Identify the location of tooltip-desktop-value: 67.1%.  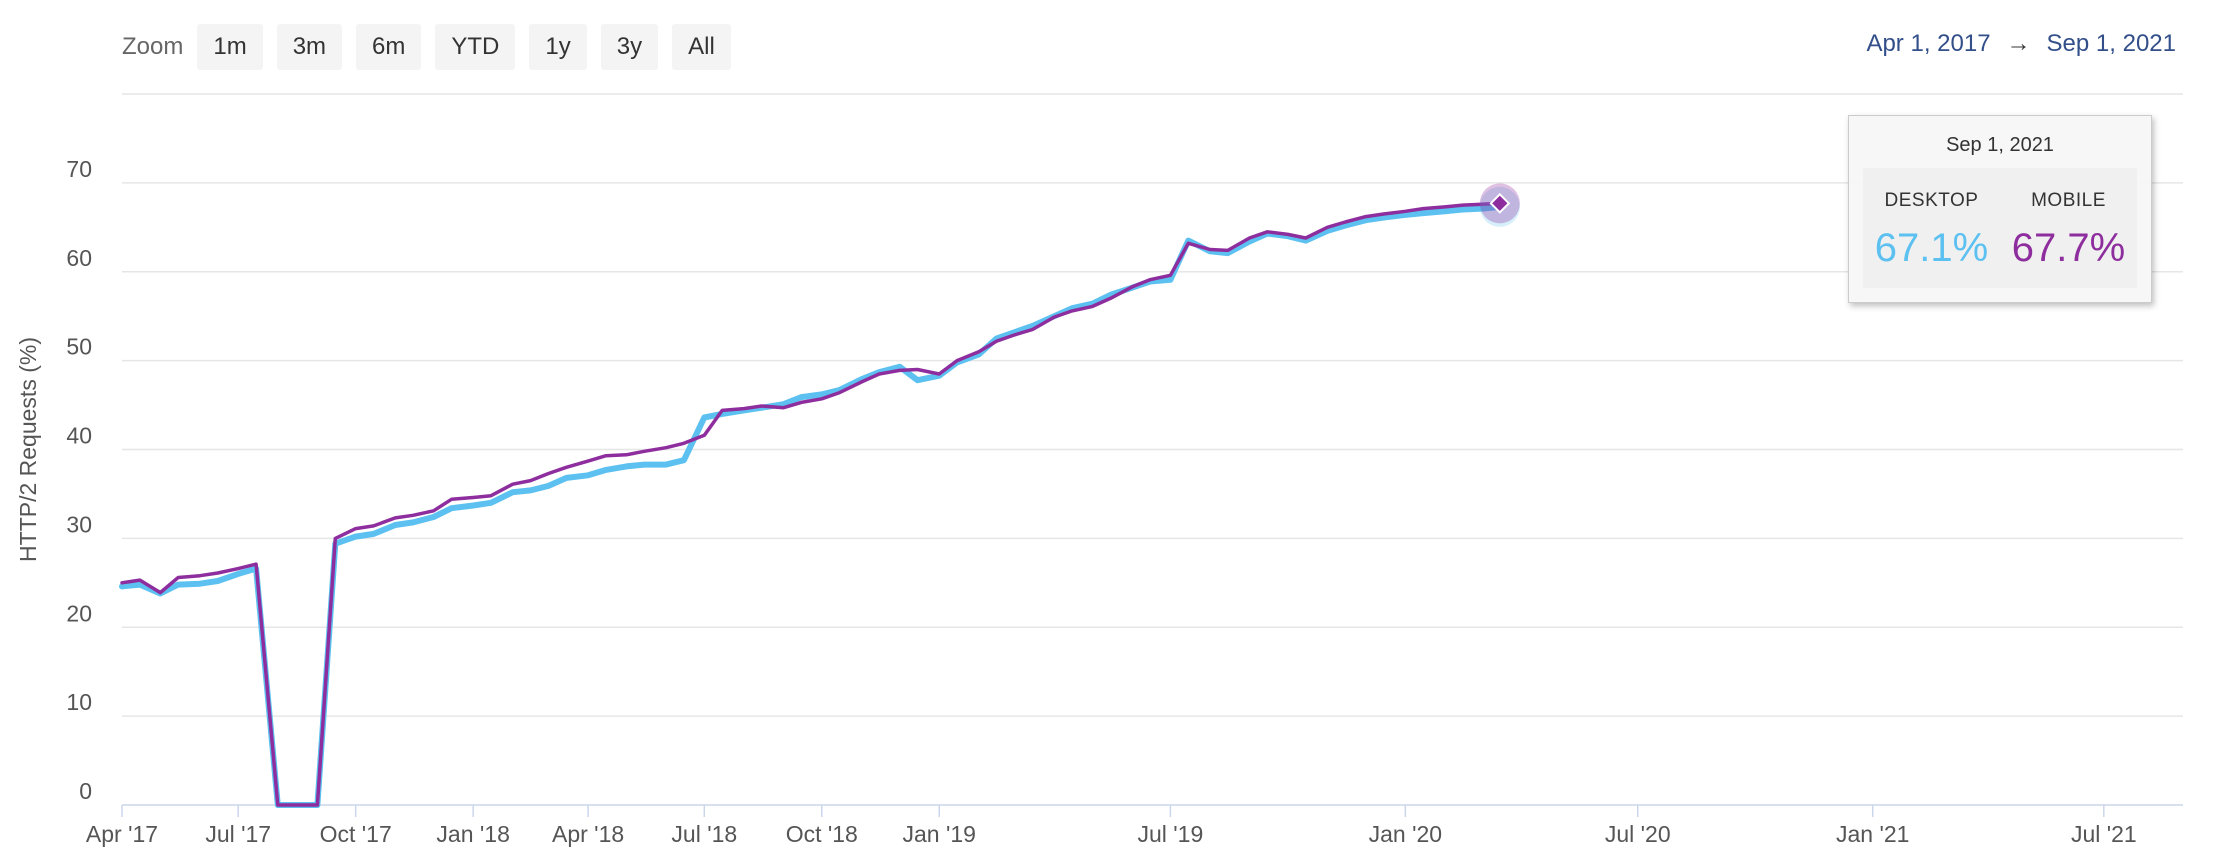
(1931, 248).